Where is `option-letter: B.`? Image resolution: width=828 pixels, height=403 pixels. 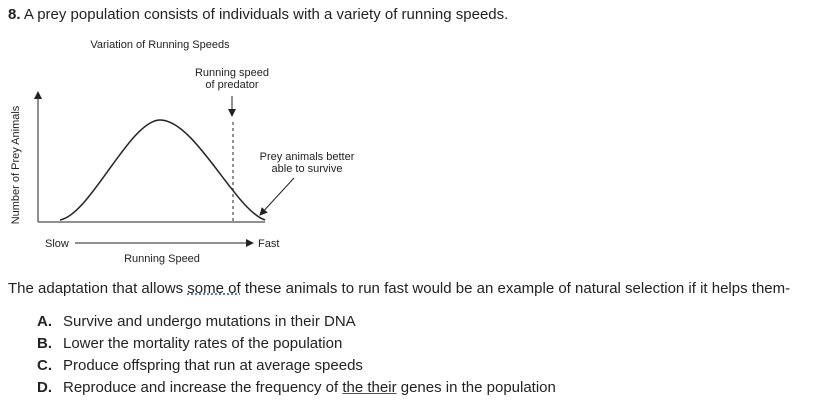
option-letter: B. is located at coordinates (44, 343).